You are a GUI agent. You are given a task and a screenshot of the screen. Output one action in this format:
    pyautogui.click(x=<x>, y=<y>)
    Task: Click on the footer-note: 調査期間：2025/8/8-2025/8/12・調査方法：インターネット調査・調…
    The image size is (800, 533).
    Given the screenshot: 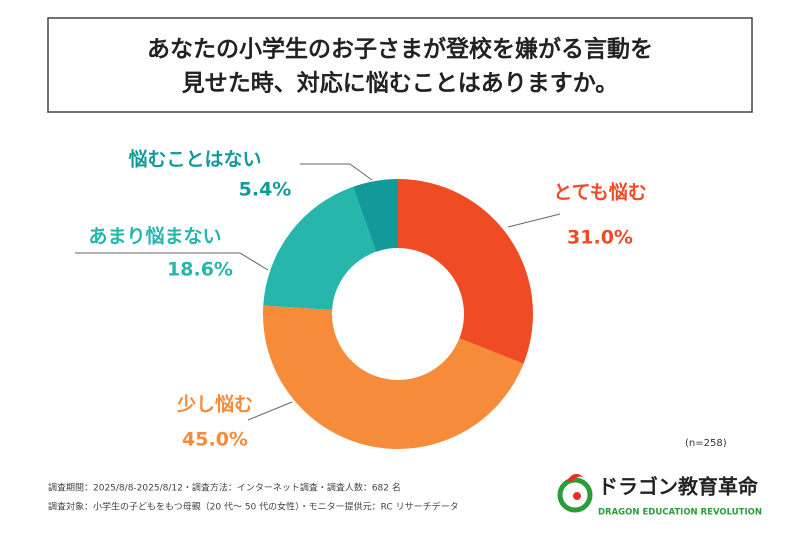 What is the action you would take?
    pyautogui.click(x=224, y=488)
    